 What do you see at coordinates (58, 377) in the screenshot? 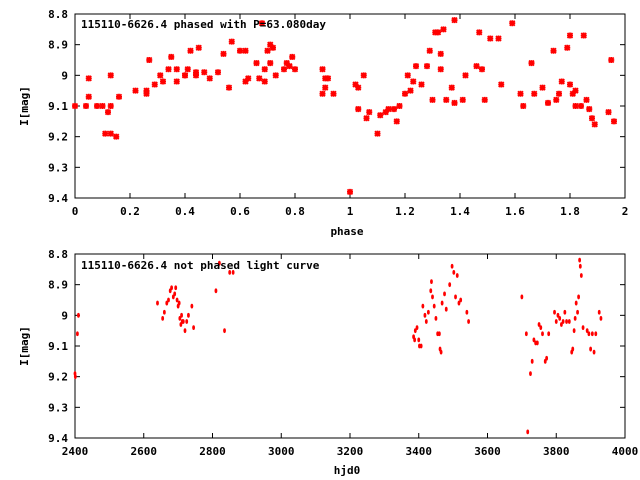
I see `y-tick-label: 9.2` at bounding box center [58, 377].